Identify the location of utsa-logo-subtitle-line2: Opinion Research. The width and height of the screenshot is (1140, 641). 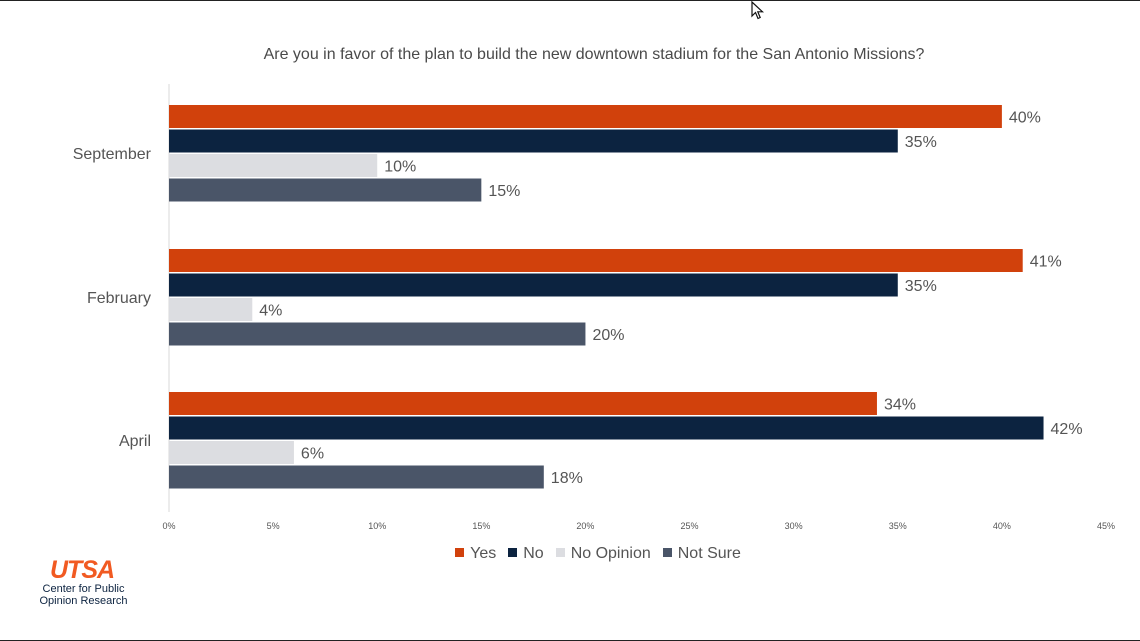
(83, 601).